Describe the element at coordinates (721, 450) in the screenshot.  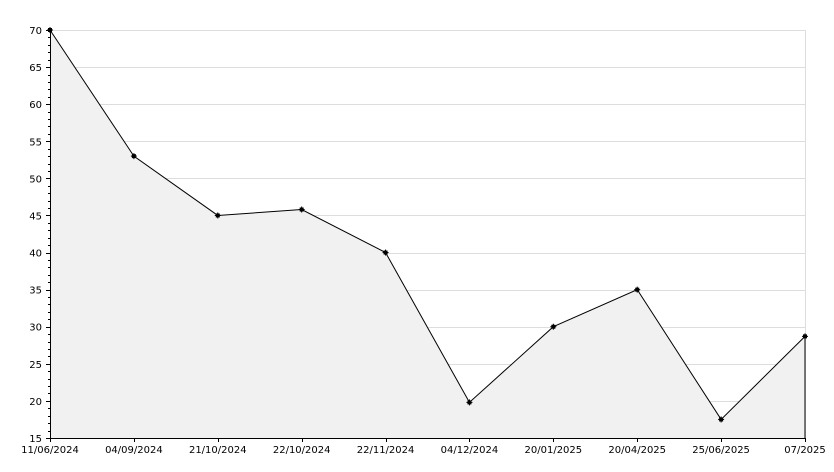
I see `x-tick-label: 25/06/2025` at that location.